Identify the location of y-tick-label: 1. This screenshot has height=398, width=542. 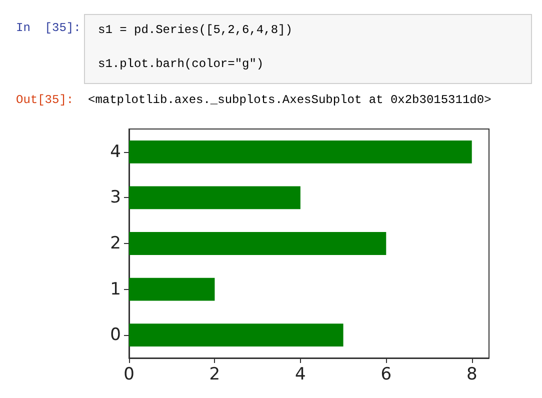
(115, 289).